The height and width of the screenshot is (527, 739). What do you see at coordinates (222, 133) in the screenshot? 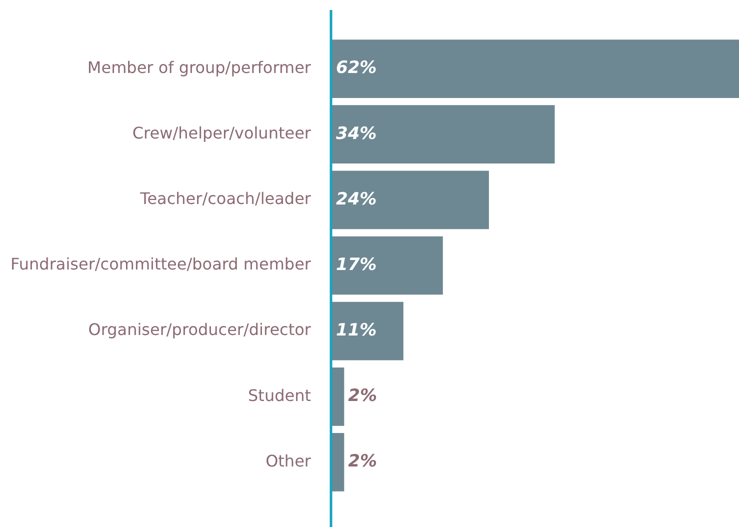
I see `y-tick-label: Crew/helper/volunteer` at bounding box center [222, 133].